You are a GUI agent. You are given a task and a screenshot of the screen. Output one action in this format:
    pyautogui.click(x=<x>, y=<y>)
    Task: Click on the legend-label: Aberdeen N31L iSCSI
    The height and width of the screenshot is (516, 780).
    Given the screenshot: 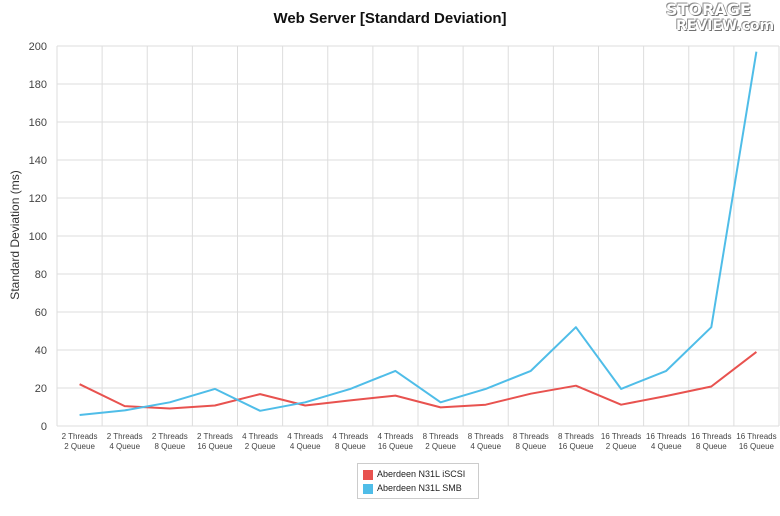 What is the action you would take?
    pyautogui.click(x=421, y=474)
    